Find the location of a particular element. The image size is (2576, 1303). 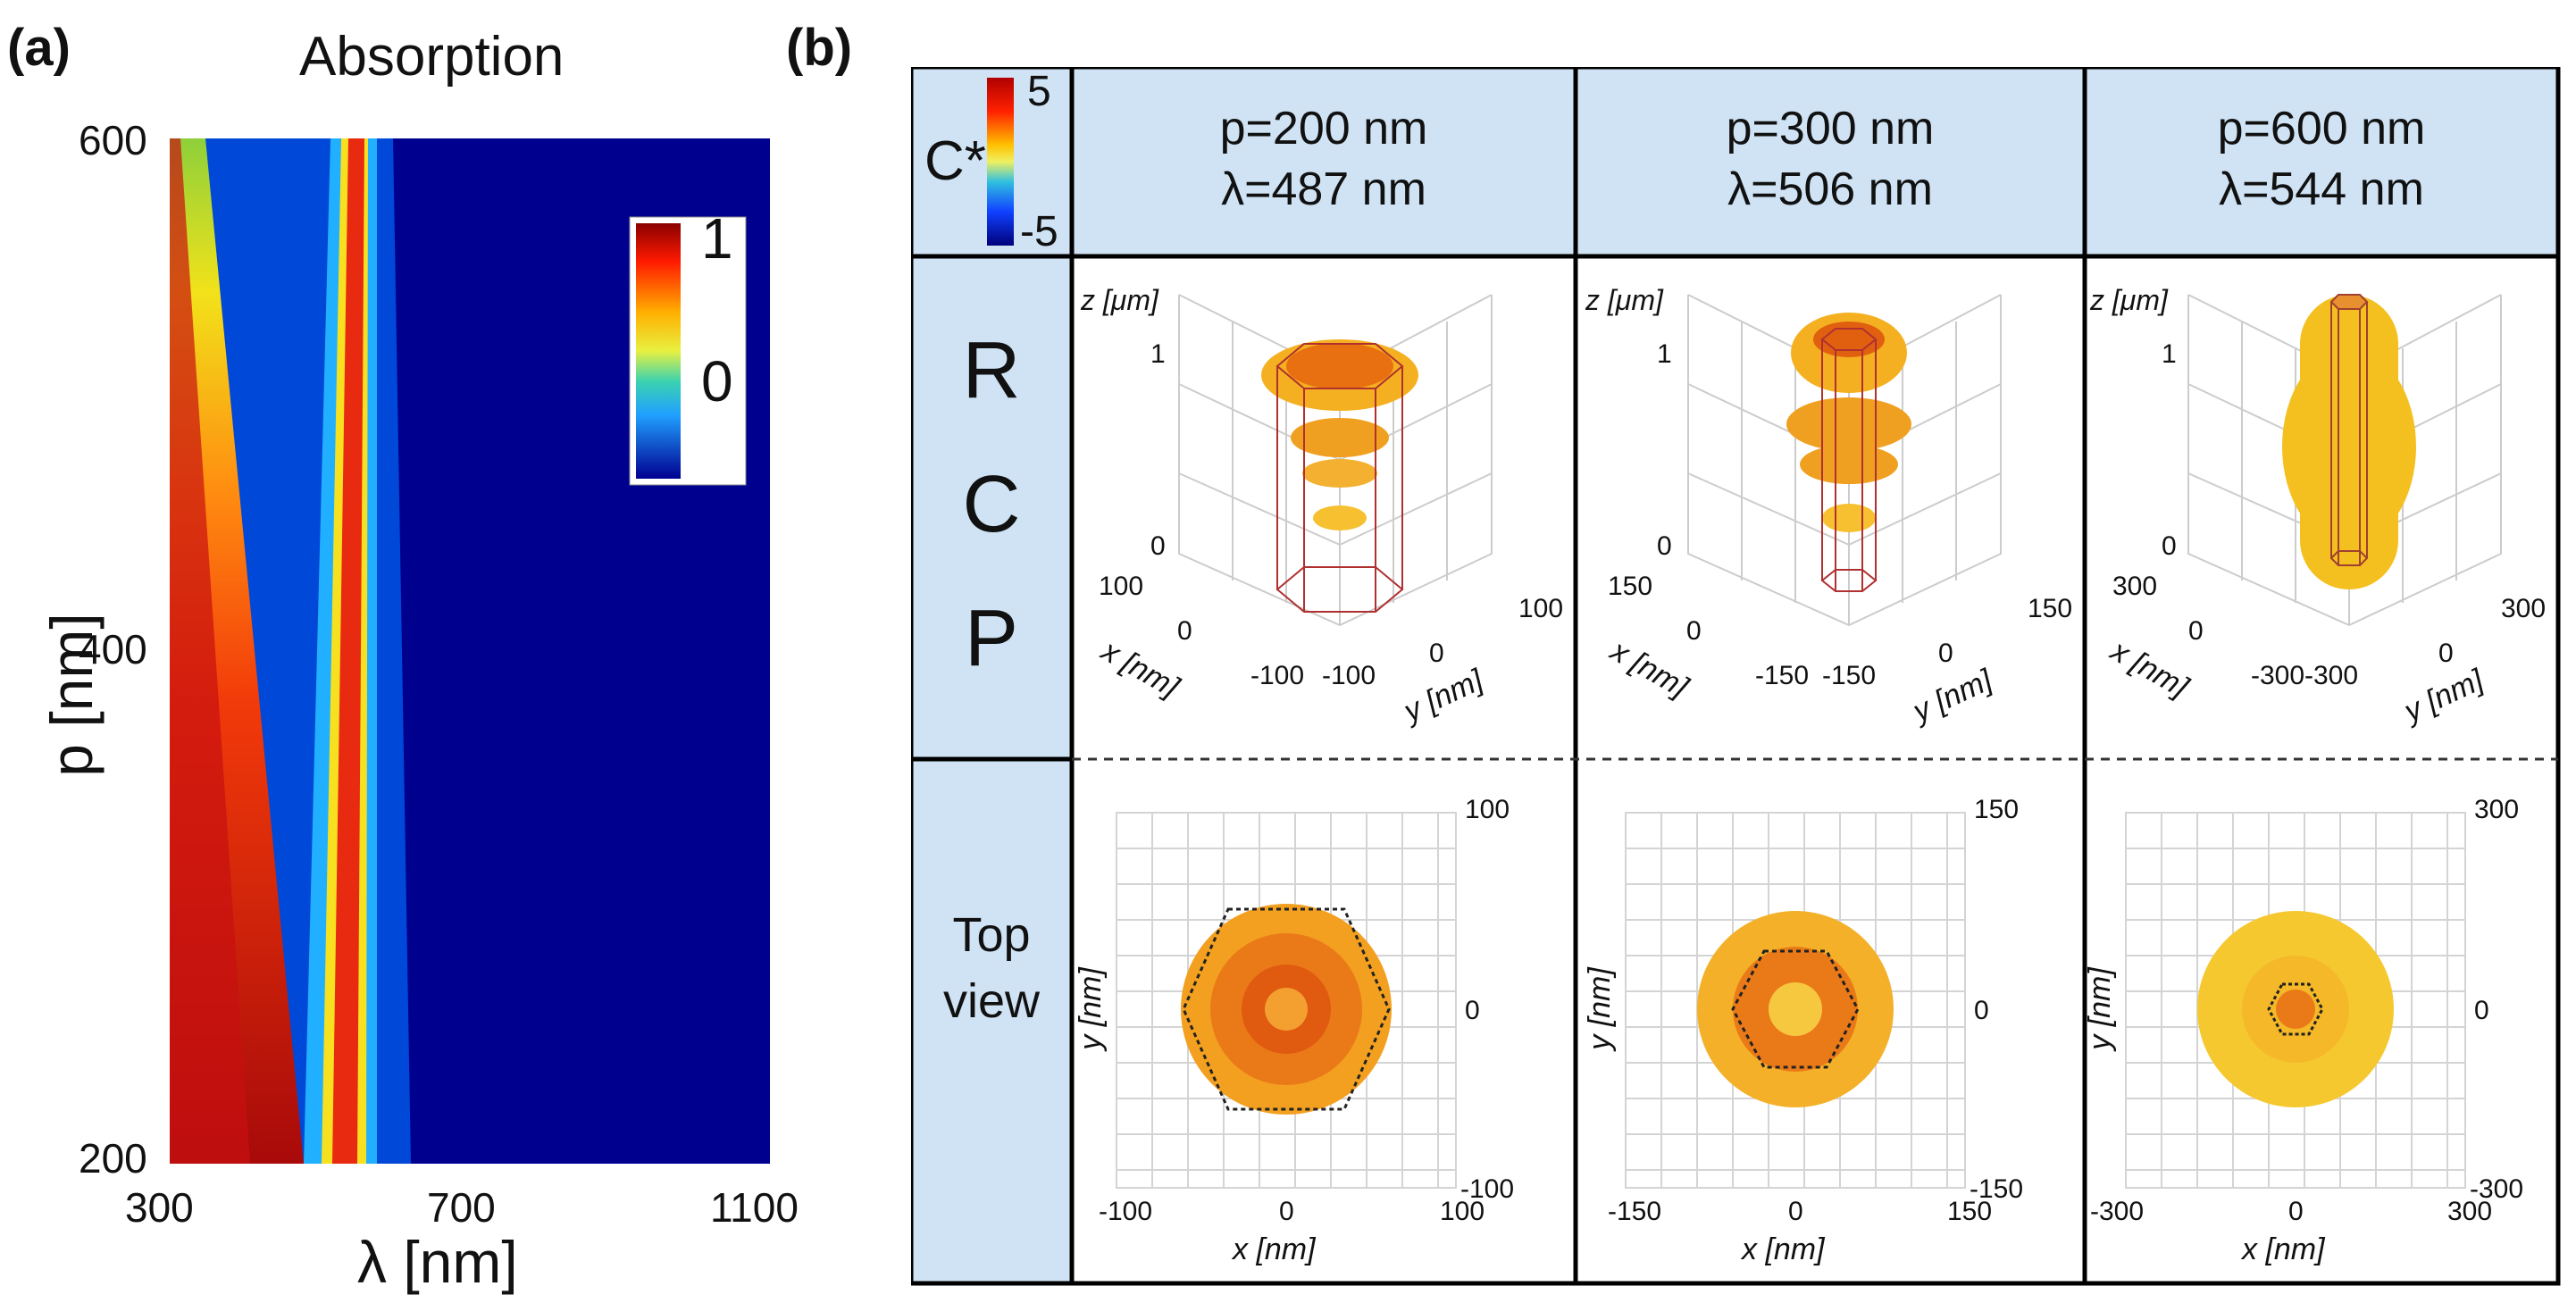

column-1-period: p=200 nm is located at coordinates (1324, 129).